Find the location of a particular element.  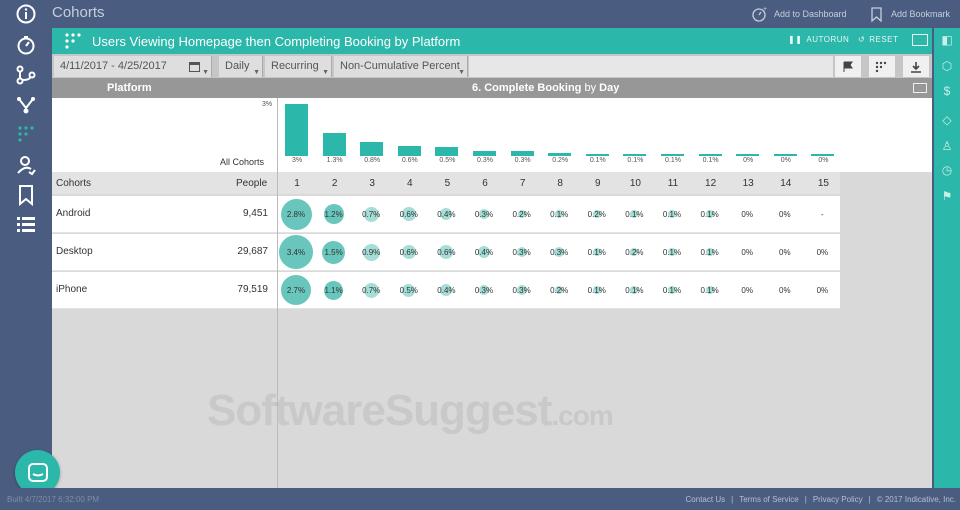

cohort-cell-value: 1.5% is located at coordinates (333, 252).